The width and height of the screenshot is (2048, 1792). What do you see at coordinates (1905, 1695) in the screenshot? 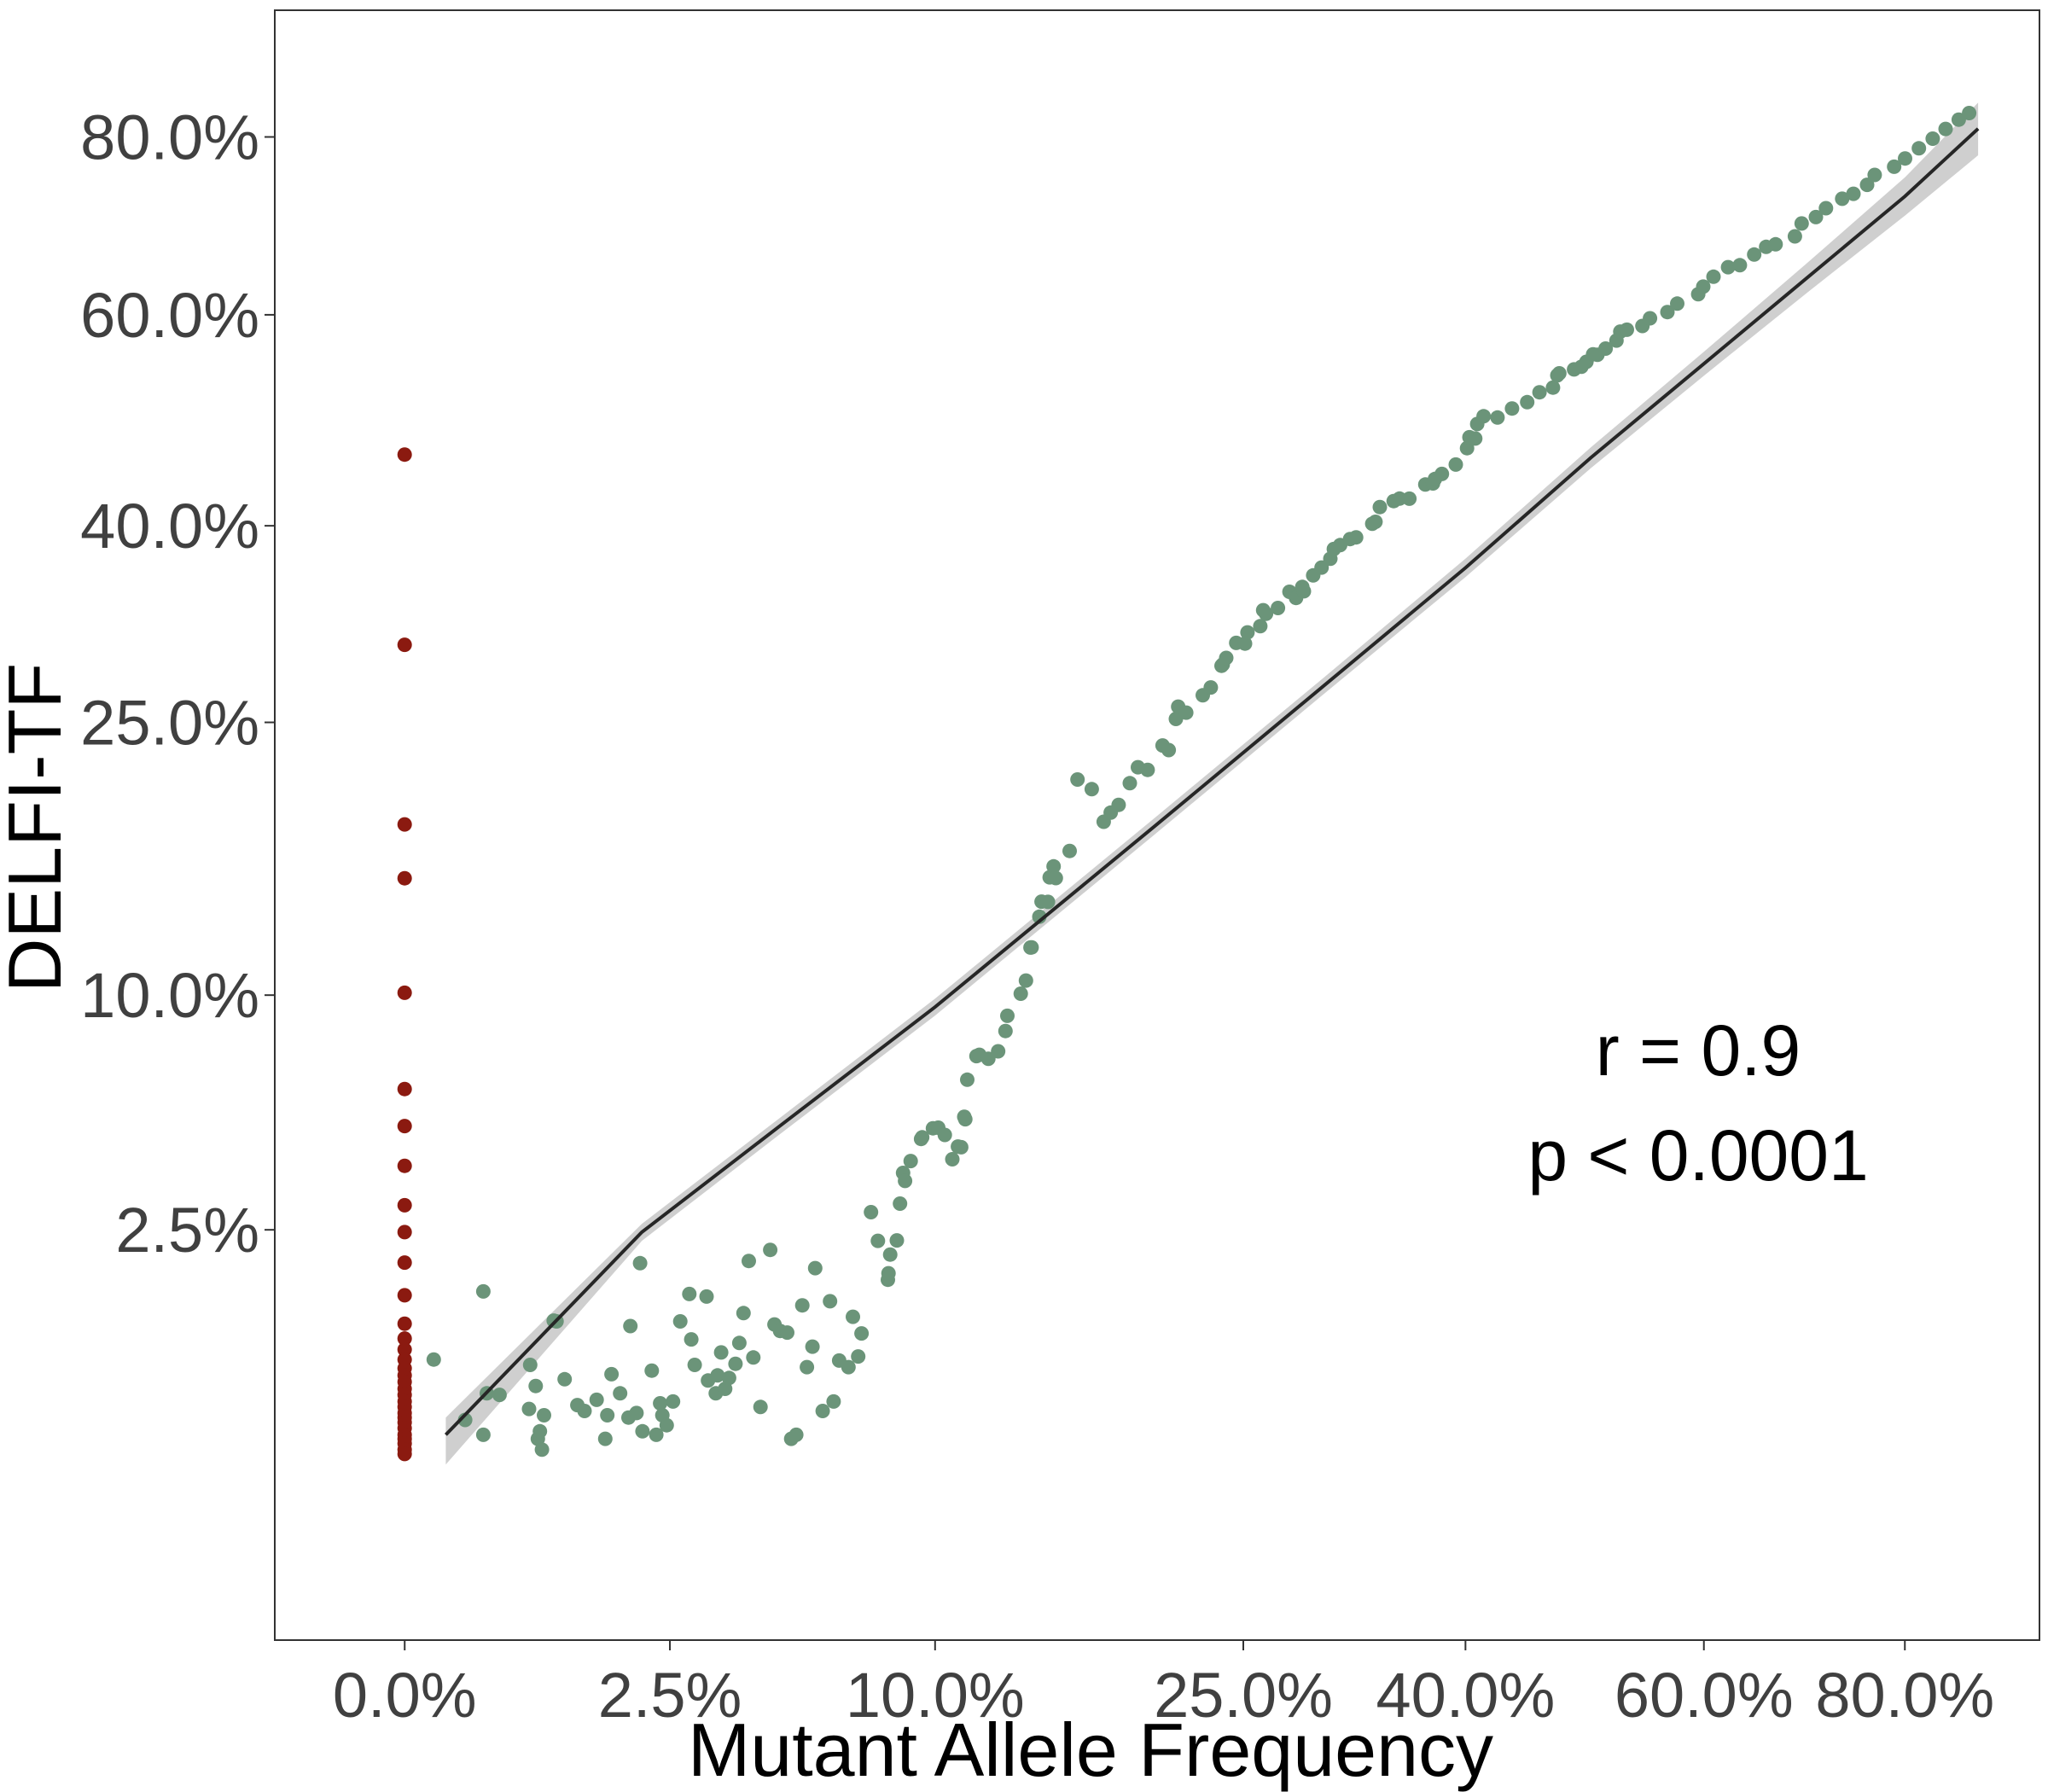
I see `x-tick-label-6: 80.0%` at bounding box center [1905, 1695].